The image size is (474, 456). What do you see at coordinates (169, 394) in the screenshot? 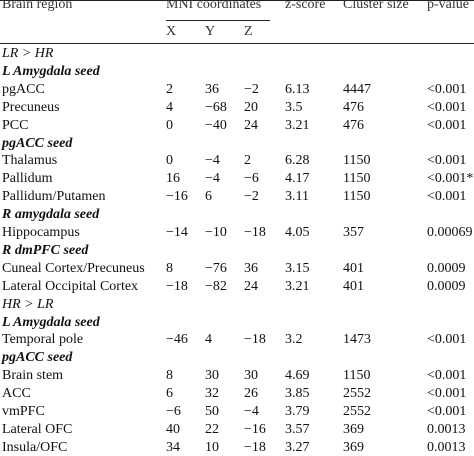
I see `cell-x: 6` at bounding box center [169, 394].